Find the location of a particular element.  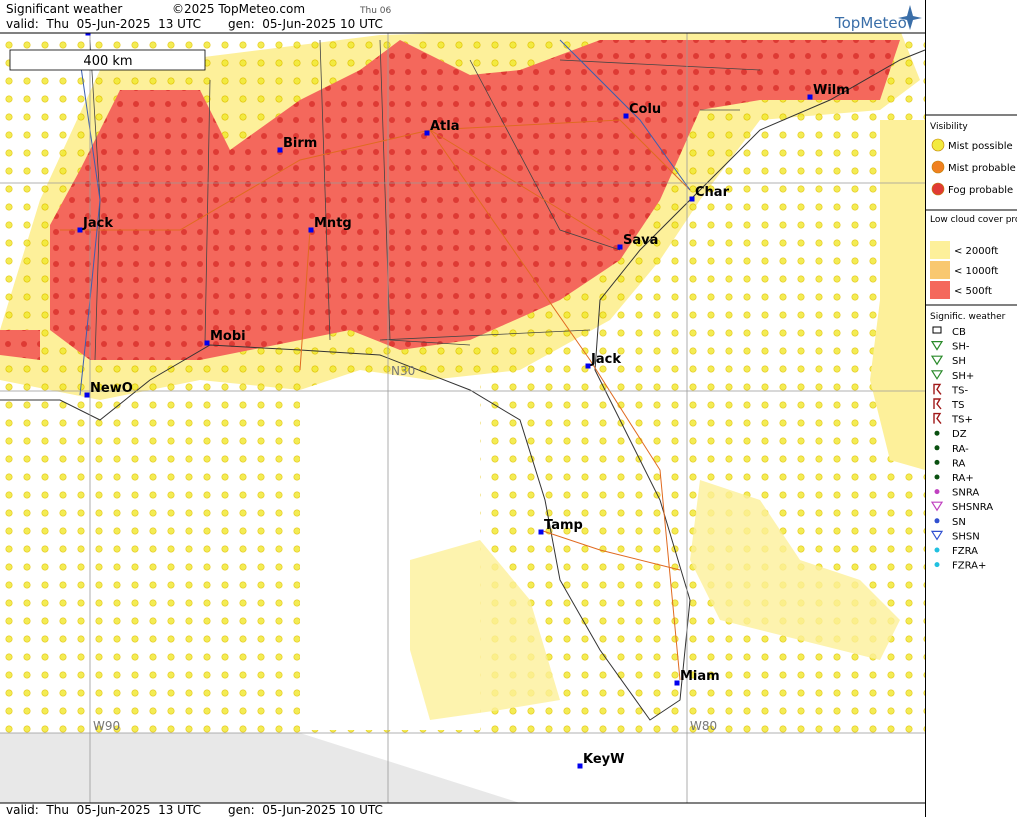

legend-title: Signific. weather is located at coordinates (968, 317).